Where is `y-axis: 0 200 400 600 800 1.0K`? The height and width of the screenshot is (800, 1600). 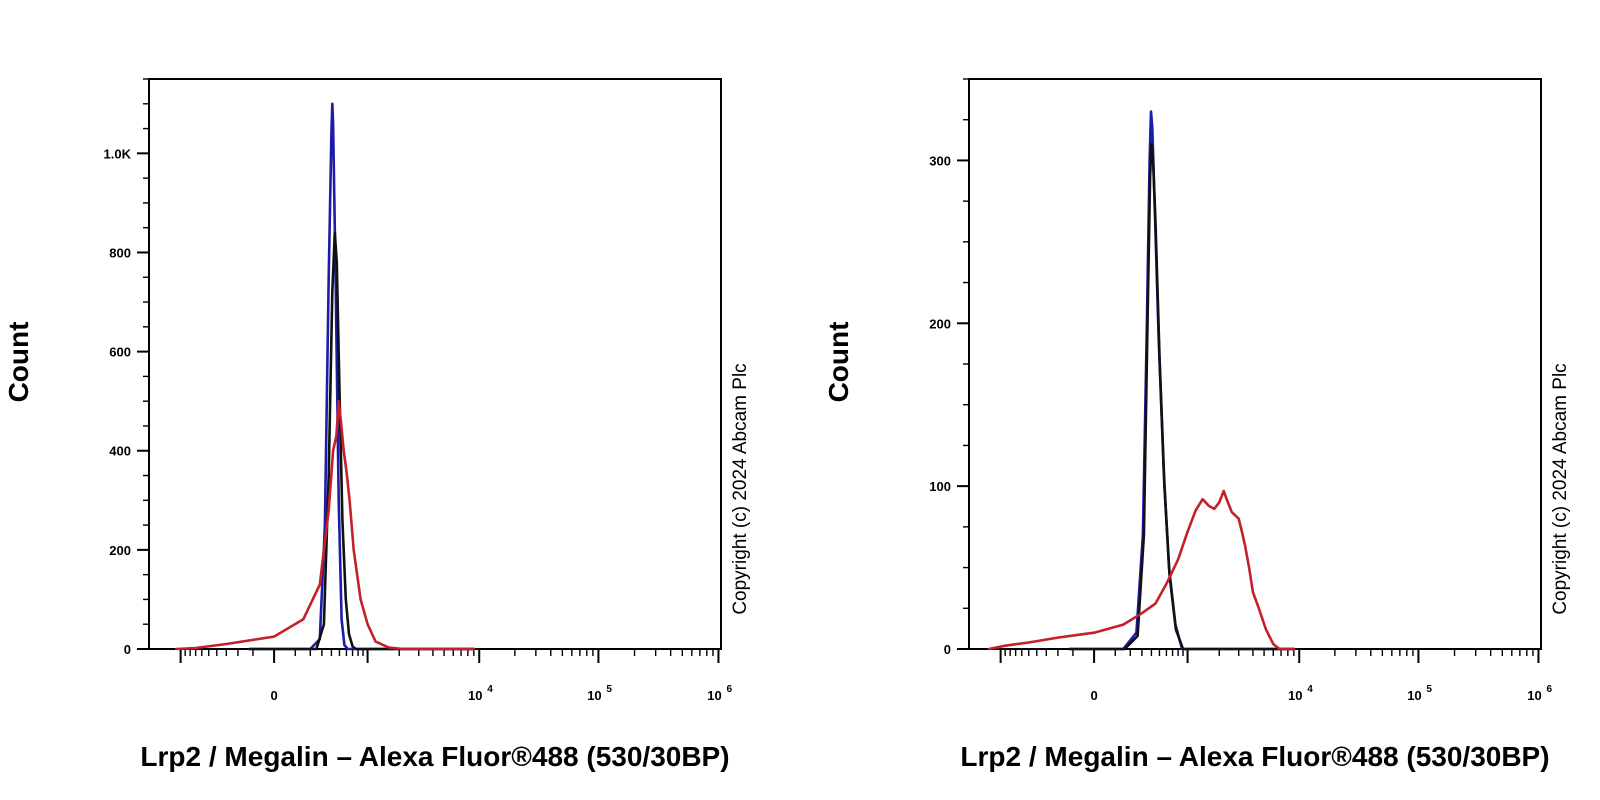
y-axis: 0 200 400 600 800 1.0K is located at coordinates (126, 367).